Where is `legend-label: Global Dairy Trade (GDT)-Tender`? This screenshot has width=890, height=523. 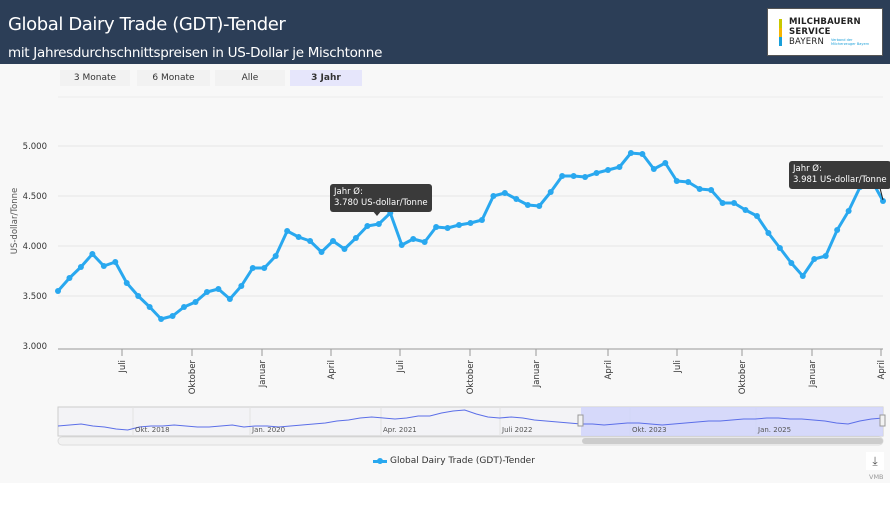 legend-label: Global Dairy Trade (GDT)-Tender is located at coordinates (462, 461).